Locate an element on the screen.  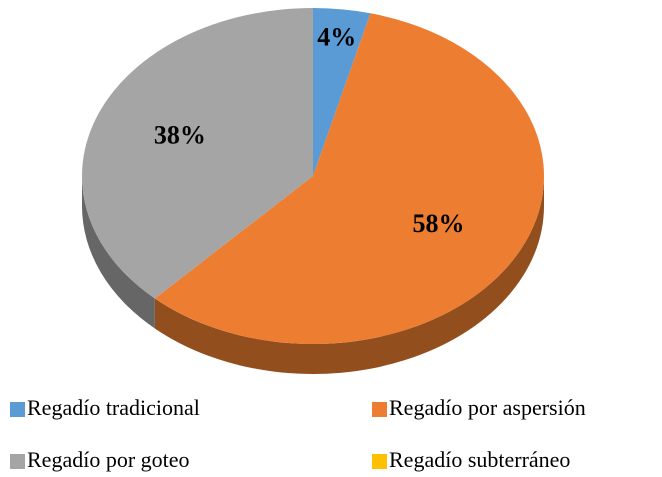
legend-label: Regadío subterráneo is located at coordinates (479, 459).